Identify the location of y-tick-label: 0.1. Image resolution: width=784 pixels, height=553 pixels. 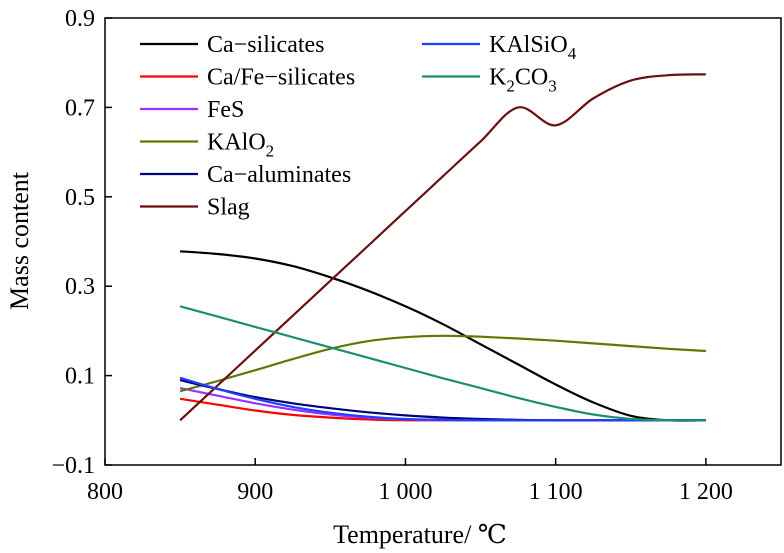
(80, 377).